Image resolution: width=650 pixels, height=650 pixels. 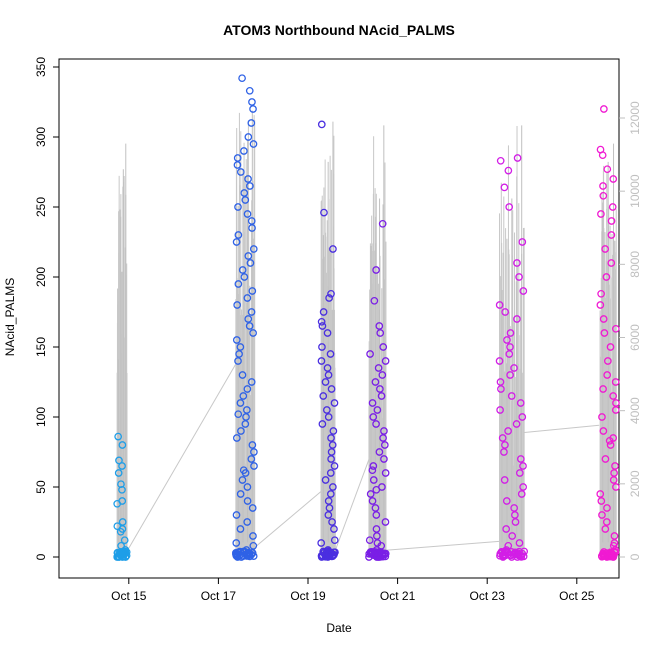 I want to click on x-tick-label: Oct 25, so click(x=577, y=596).